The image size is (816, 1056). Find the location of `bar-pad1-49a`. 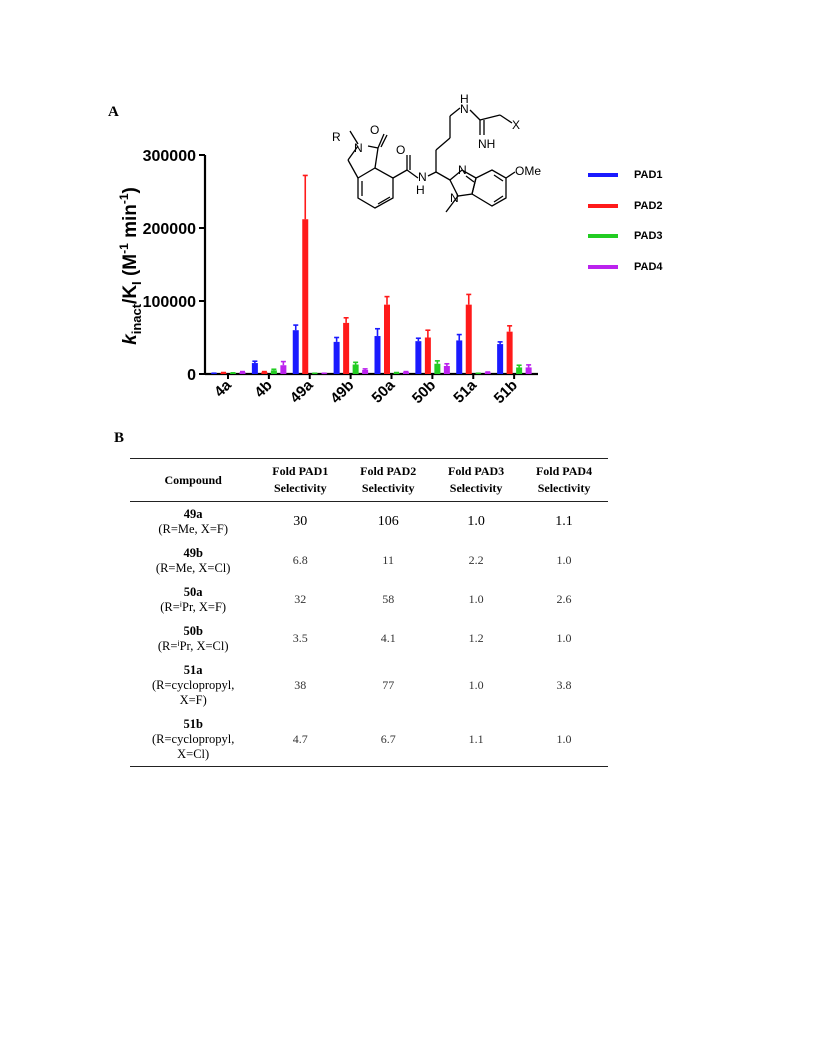

bar-pad1-49a is located at coordinates (295, 352).